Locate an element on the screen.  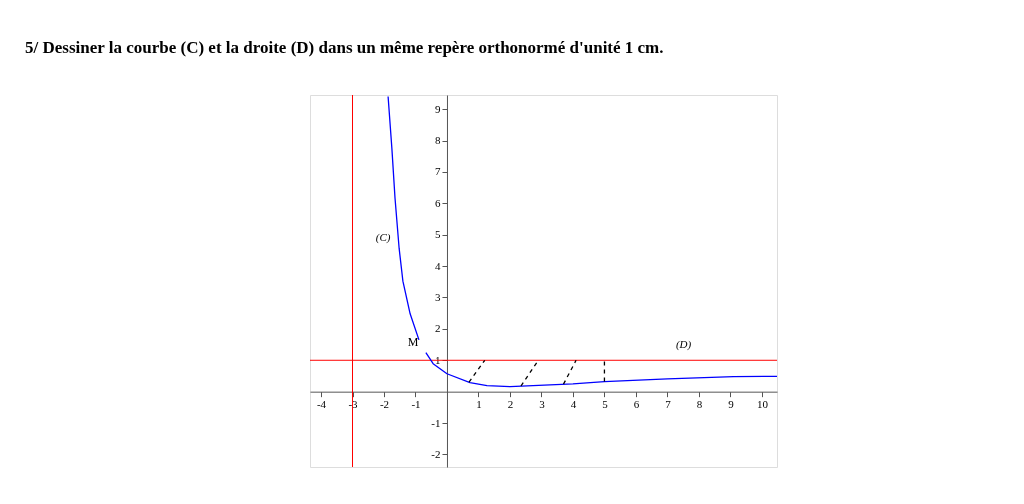
y-tick-label: 3 is located at coordinates (437, 296).